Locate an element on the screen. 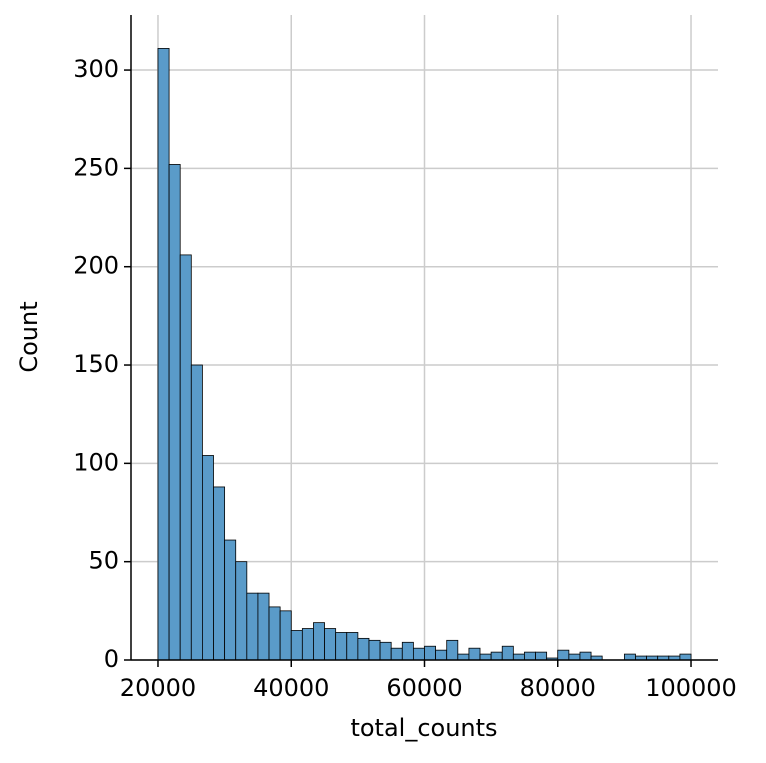 This screenshot has height=763, width=766. y-tick-label: 300 is located at coordinates (96, 69).